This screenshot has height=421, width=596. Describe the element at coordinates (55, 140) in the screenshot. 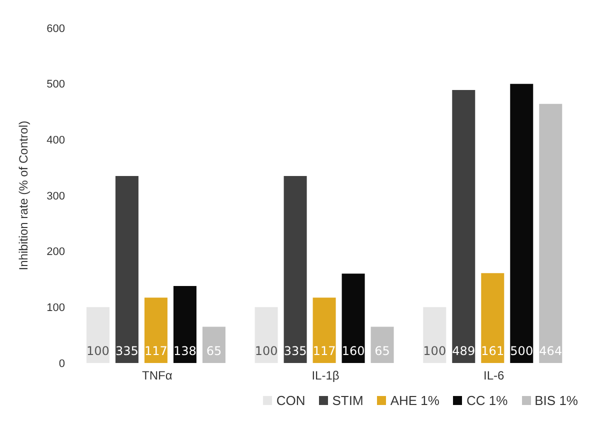

I see `y-tick-label: 400` at that location.